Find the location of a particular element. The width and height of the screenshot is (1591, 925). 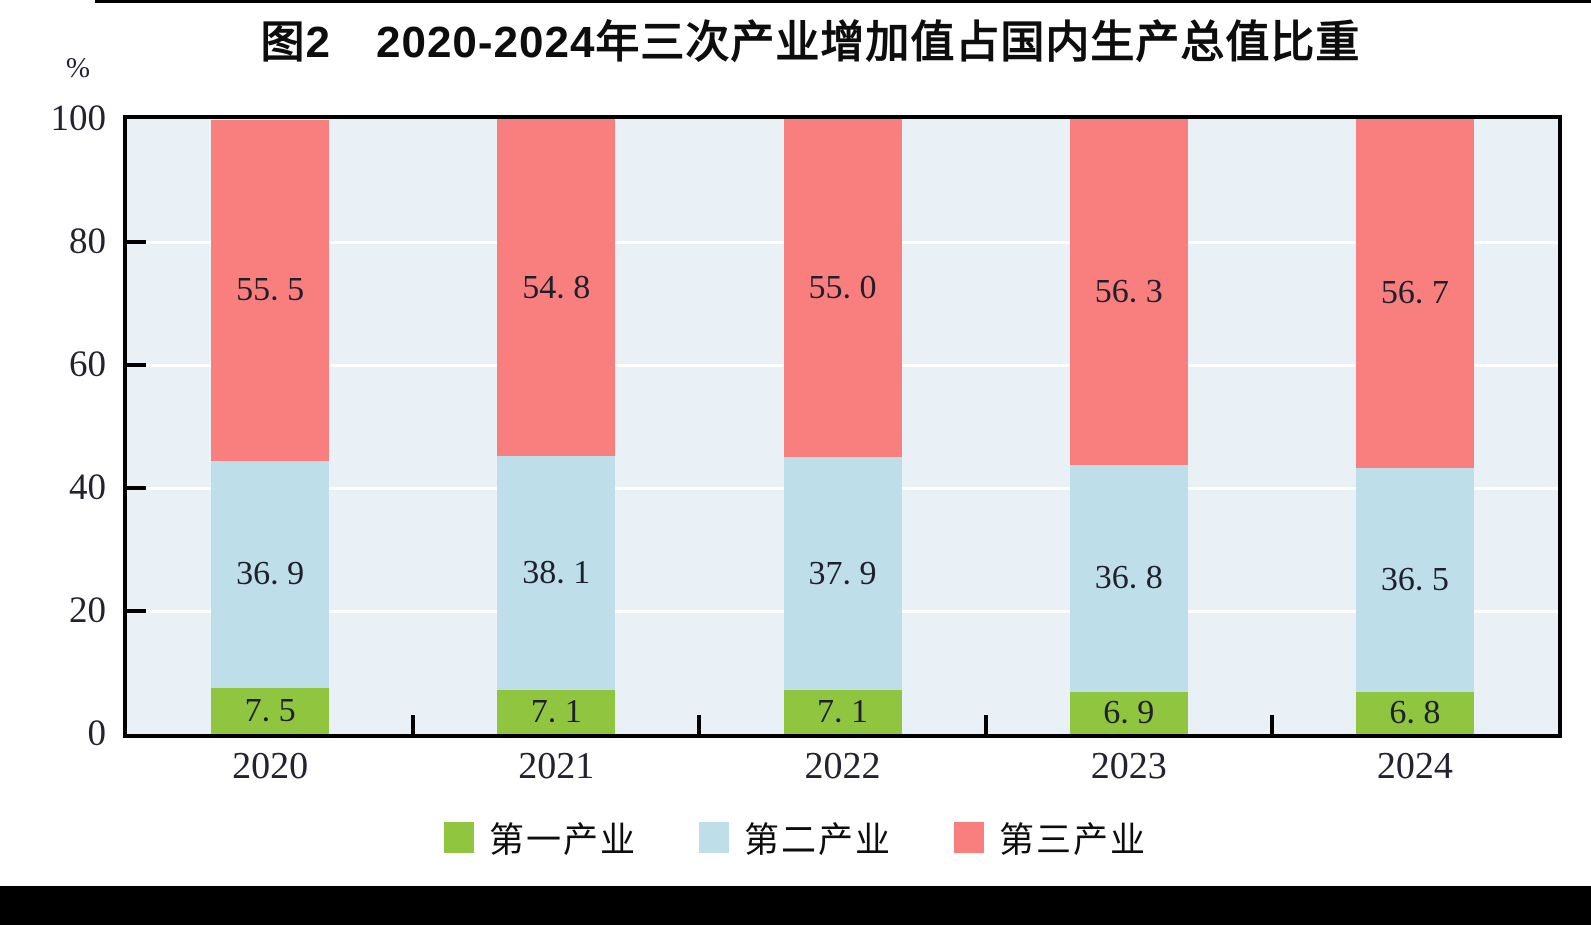

bar-segment-series3-2024: 56. 7 is located at coordinates (1414, 293).